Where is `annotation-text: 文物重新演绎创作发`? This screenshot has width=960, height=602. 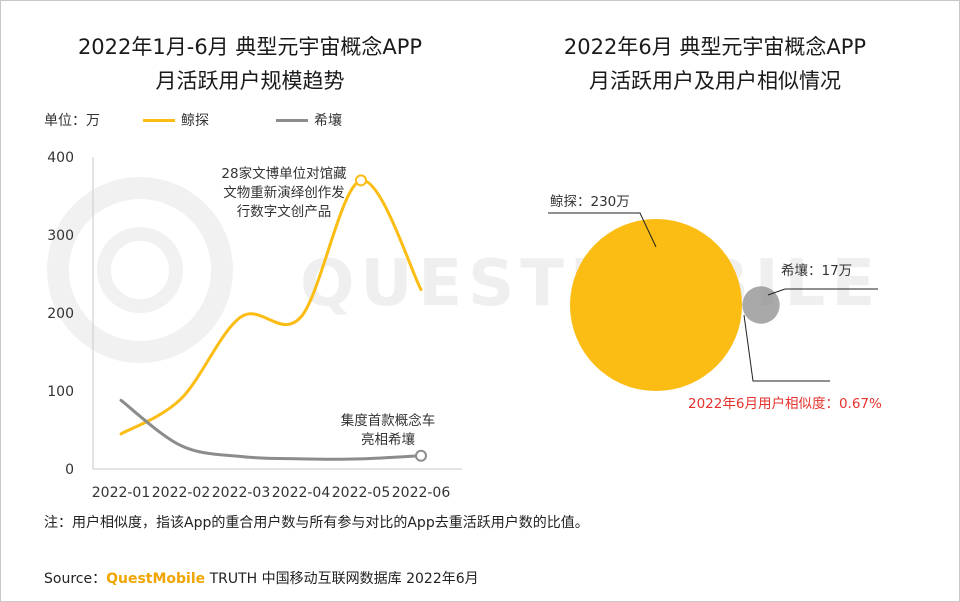 annotation-text: 文物重新演绎创作发 is located at coordinates (284, 193).